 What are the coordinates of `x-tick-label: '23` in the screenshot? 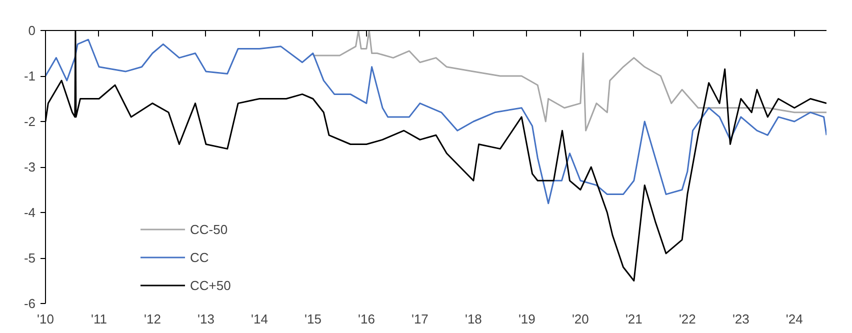 It's located at (741, 319).